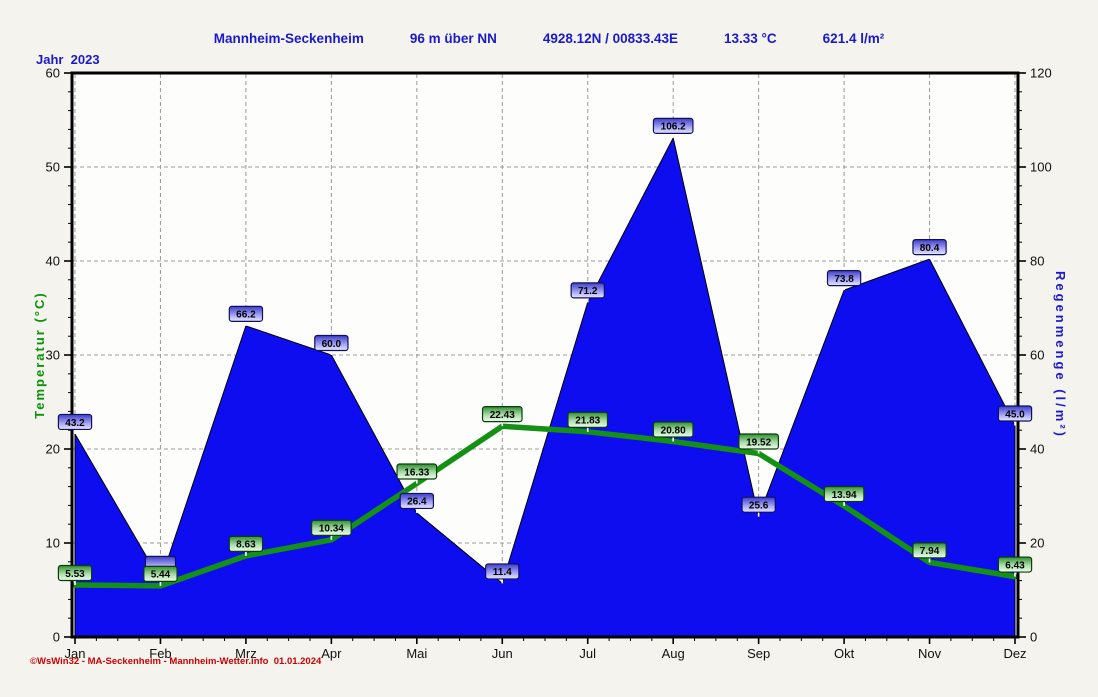  Describe the element at coordinates (1037, 449) in the screenshot. I see `right-axis-tick-label: 40` at that location.